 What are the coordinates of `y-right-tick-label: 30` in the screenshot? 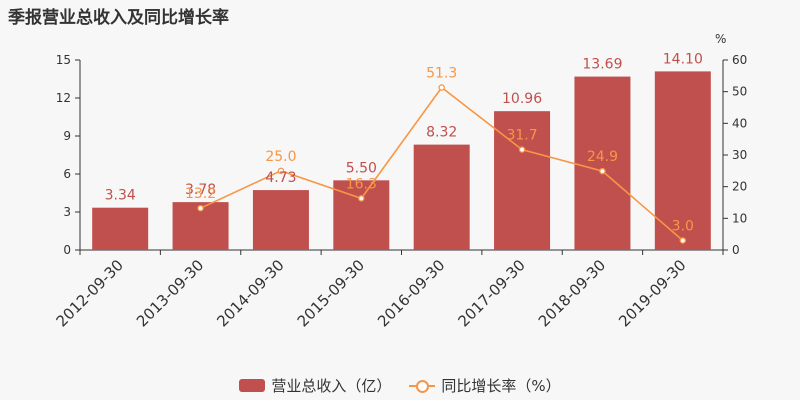 It's located at (739, 155).